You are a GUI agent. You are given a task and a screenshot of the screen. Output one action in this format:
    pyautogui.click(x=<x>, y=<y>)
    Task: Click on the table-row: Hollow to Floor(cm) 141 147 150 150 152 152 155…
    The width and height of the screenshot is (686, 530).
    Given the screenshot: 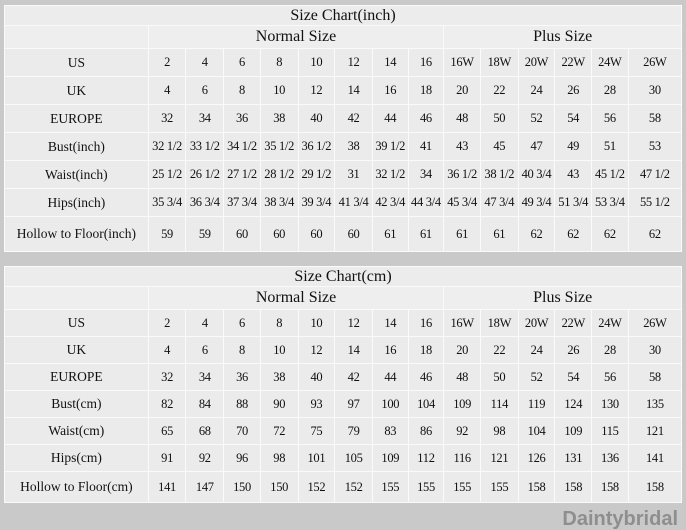 What is the action you would take?
    pyautogui.click(x=343, y=487)
    